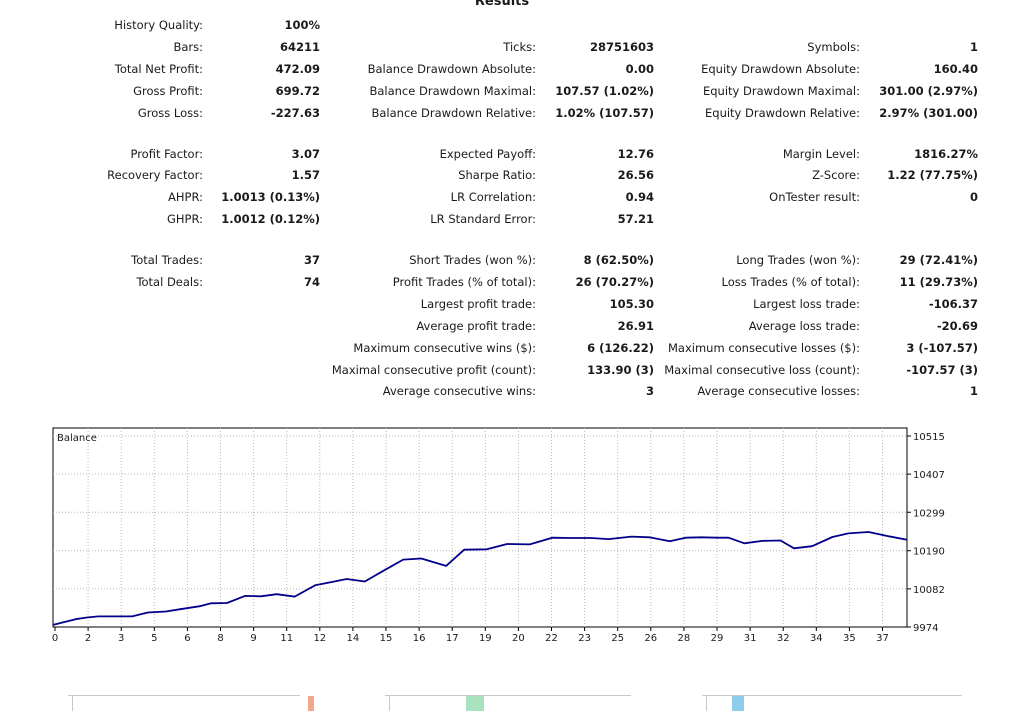  I want to click on recovery-factor-value: 1.57, so click(305, 175).